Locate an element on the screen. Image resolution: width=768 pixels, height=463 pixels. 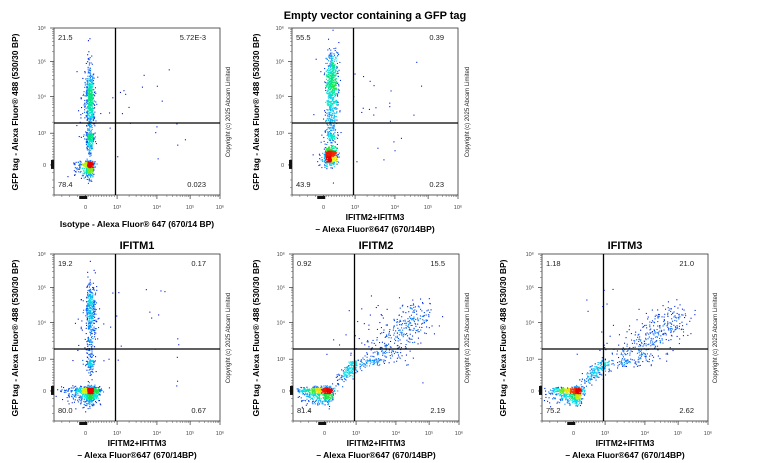
x-tick-label: 10⁶ is located at coordinates (458, 207).